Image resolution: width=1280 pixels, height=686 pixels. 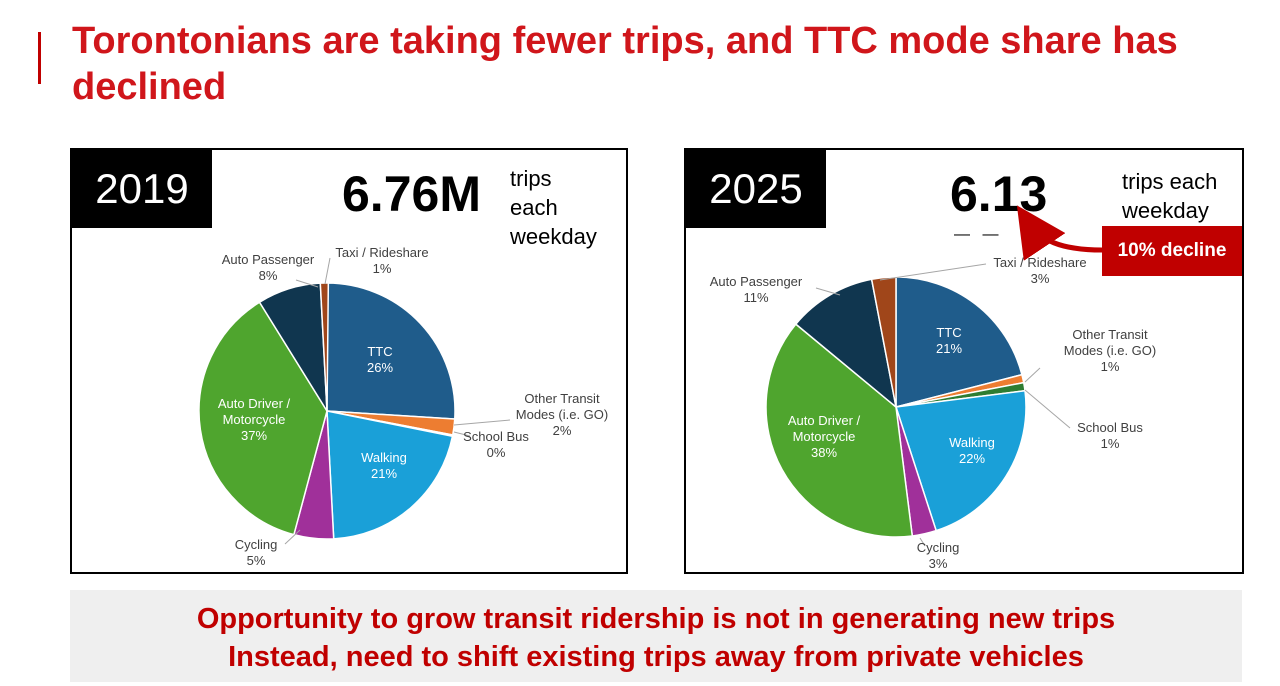 What do you see at coordinates (1032, 375) in the screenshot?
I see `leader-line-2025-other_transit` at bounding box center [1032, 375].